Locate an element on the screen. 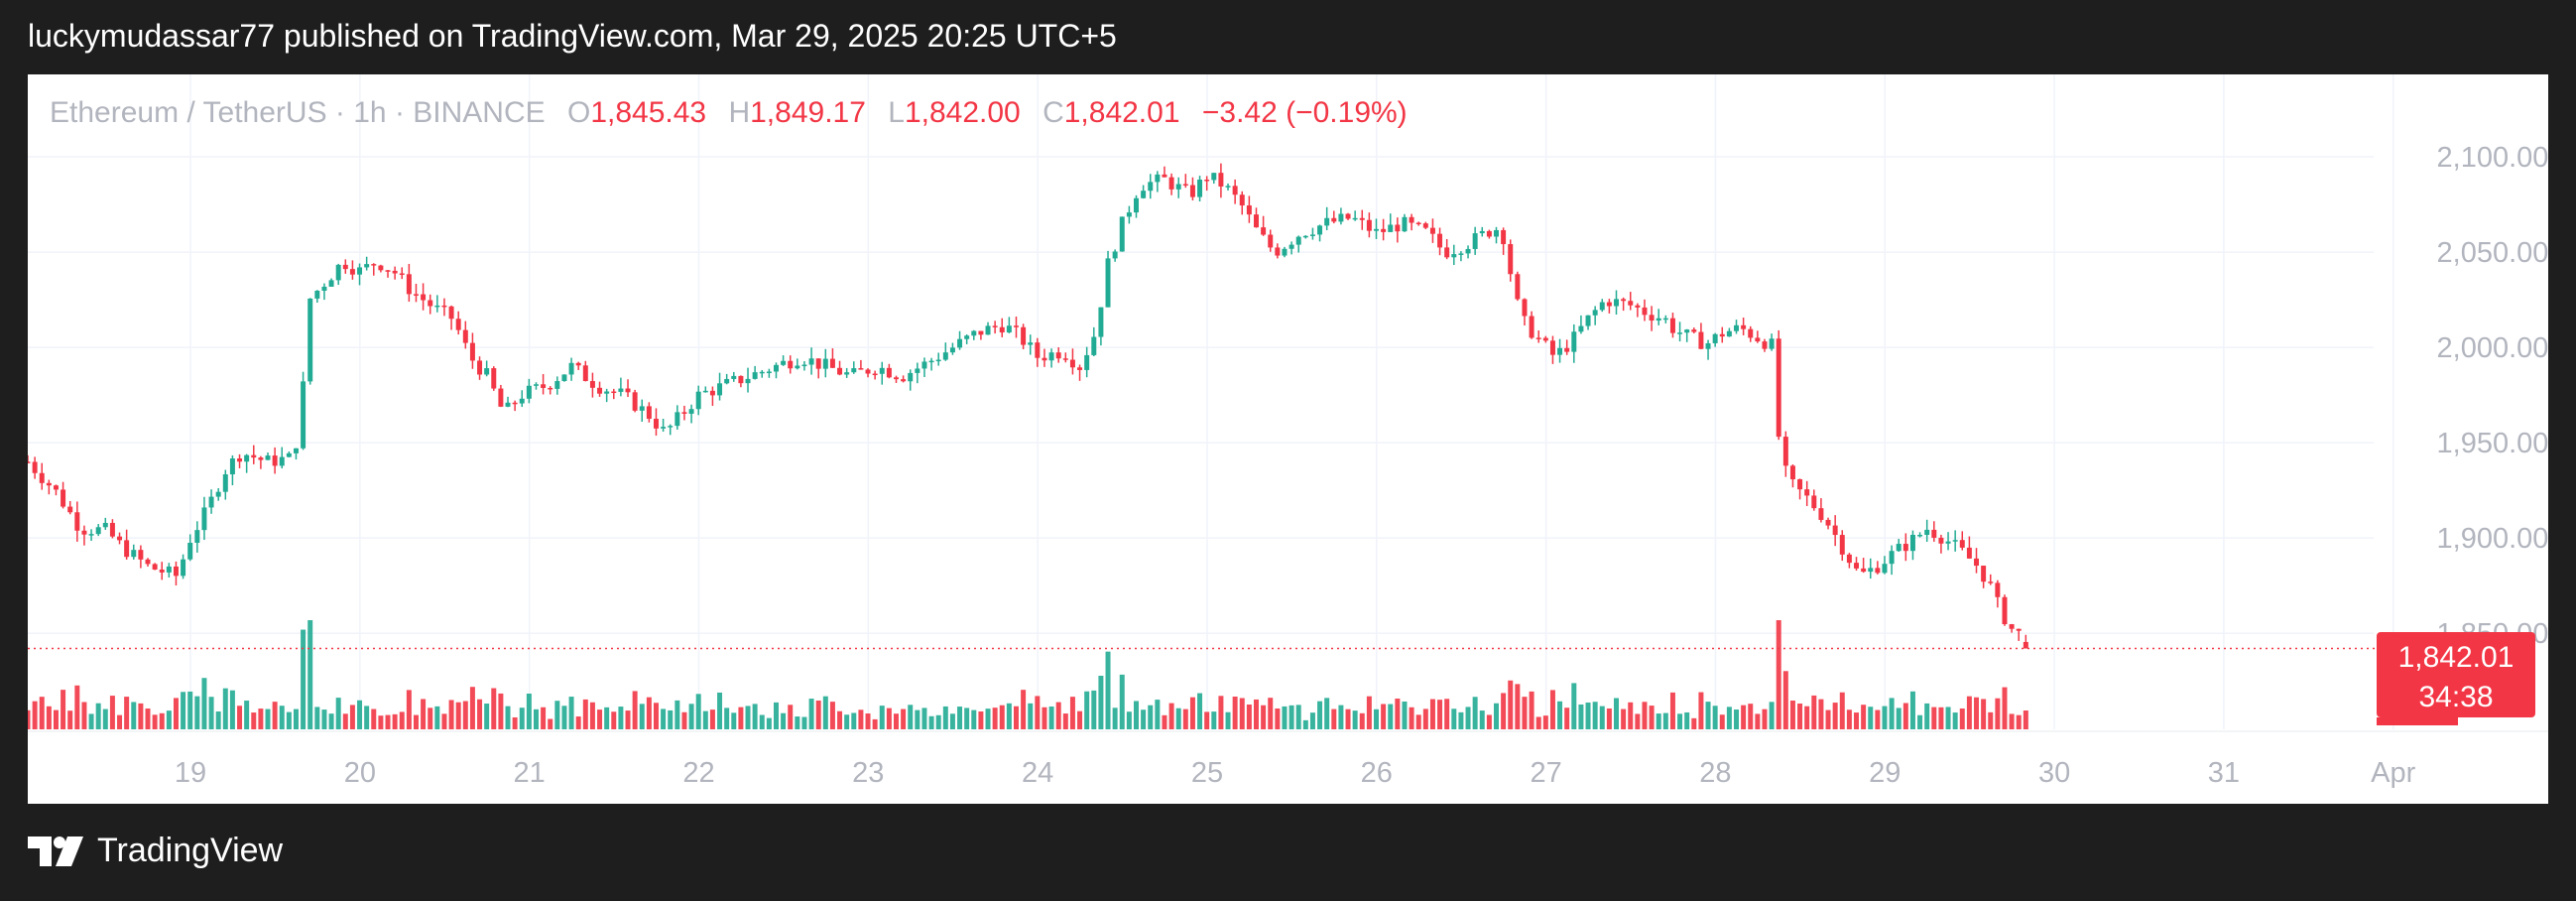  y-tick-label: 2,100.00 is located at coordinates (2492, 158).